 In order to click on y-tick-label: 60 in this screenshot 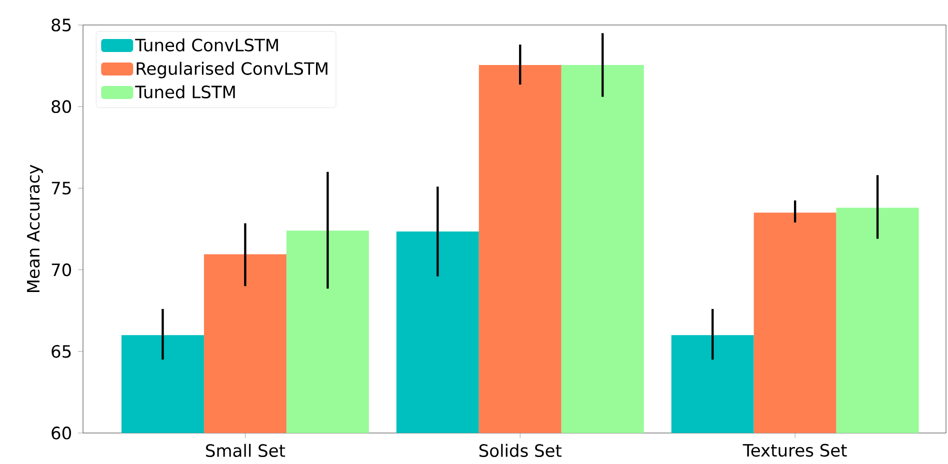, I will do `click(62, 433)`.